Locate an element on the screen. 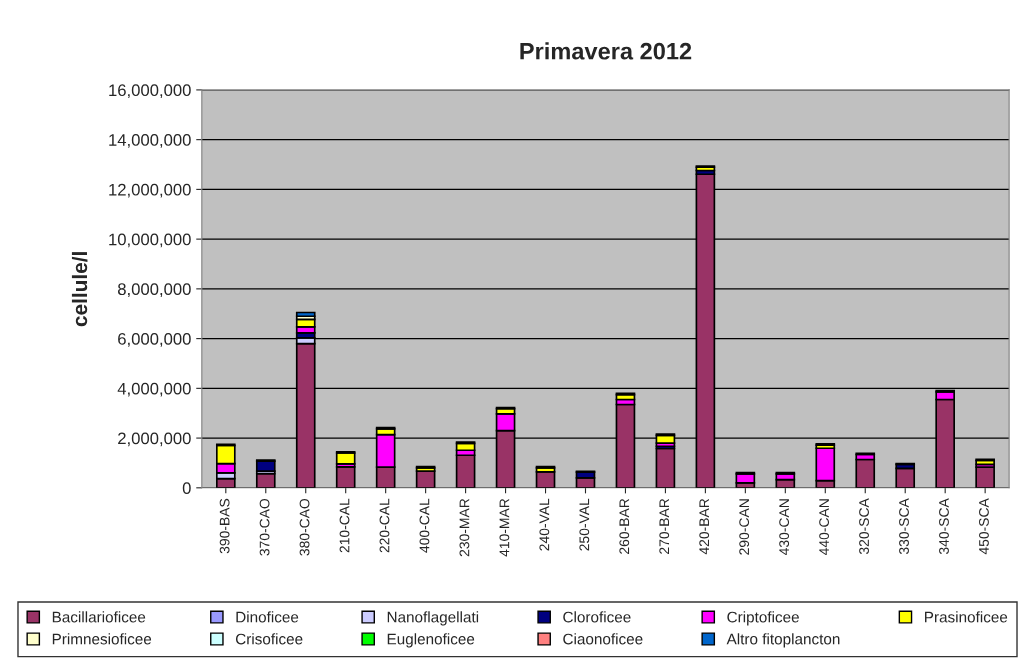 The width and height of the screenshot is (1035, 671). x-tick-label: 210-CAL is located at coordinates (344, 525).